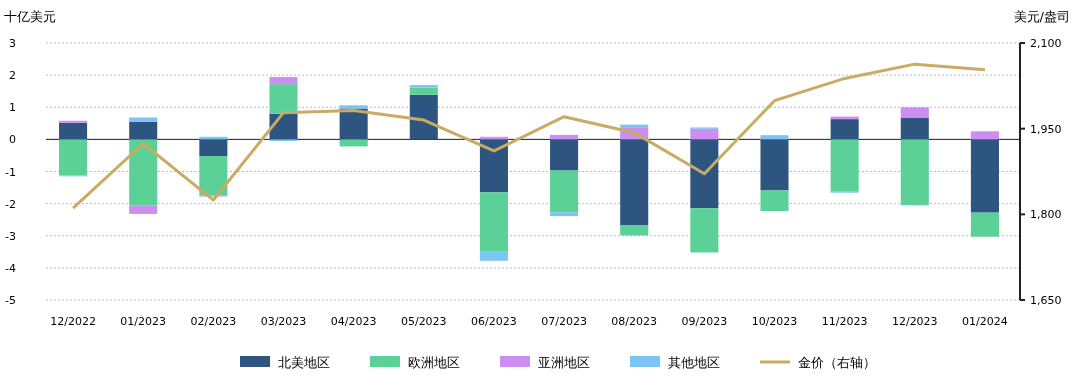  What do you see at coordinates (564, 321) in the screenshot?
I see `x-tick-label: 07/2023` at bounding box center [564, 321].